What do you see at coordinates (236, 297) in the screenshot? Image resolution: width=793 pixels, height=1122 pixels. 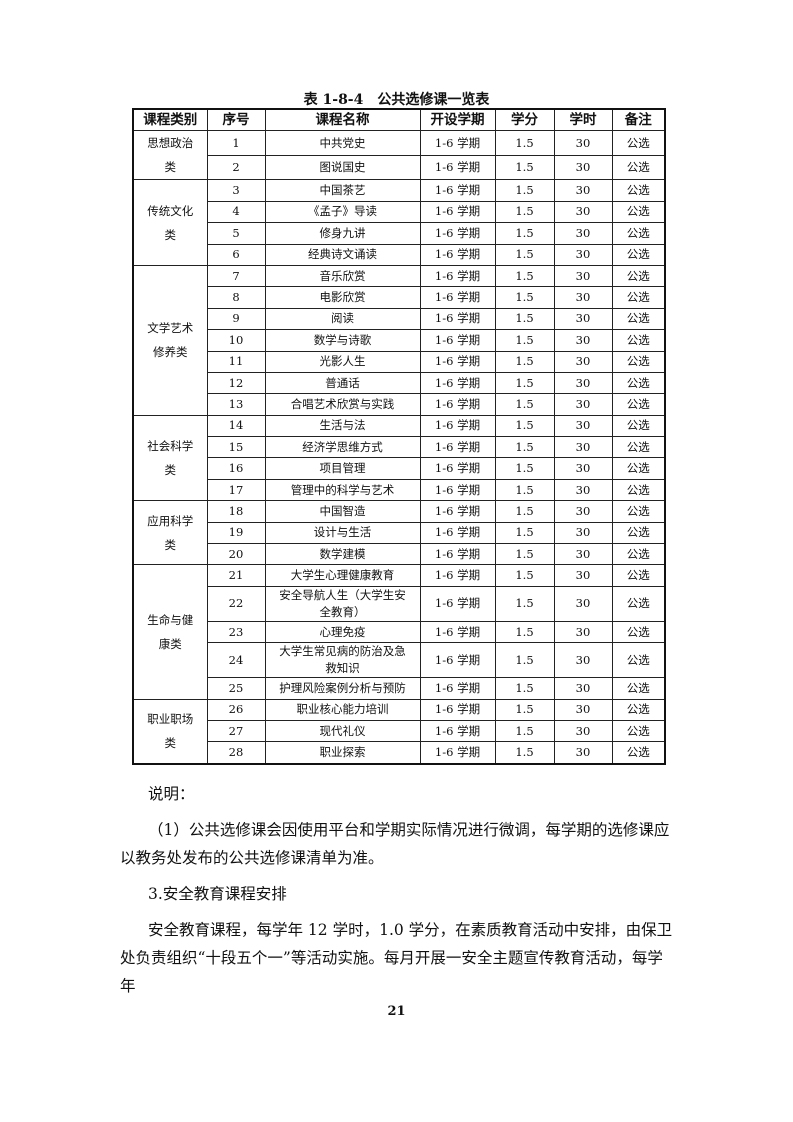 I see `index-cell: 8` at bounding box center [236, 297].